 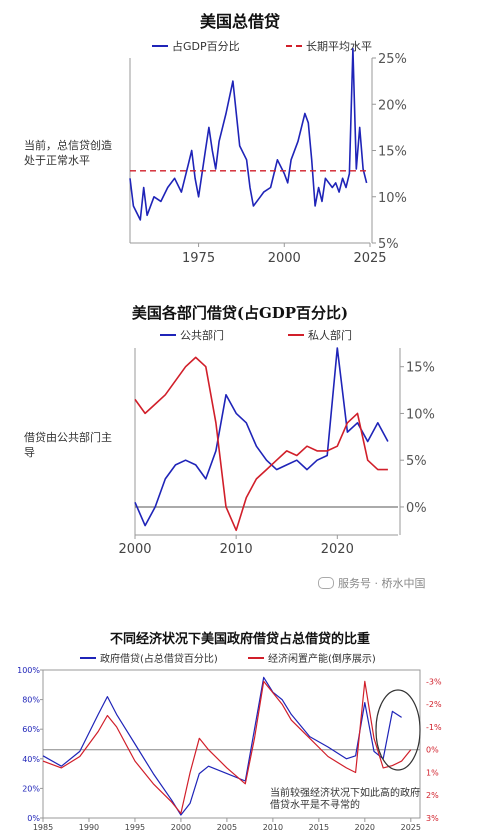 I want to click on chart2-title: 美国各部门借贷(占GDP百分比), so click(x=240, y=313).